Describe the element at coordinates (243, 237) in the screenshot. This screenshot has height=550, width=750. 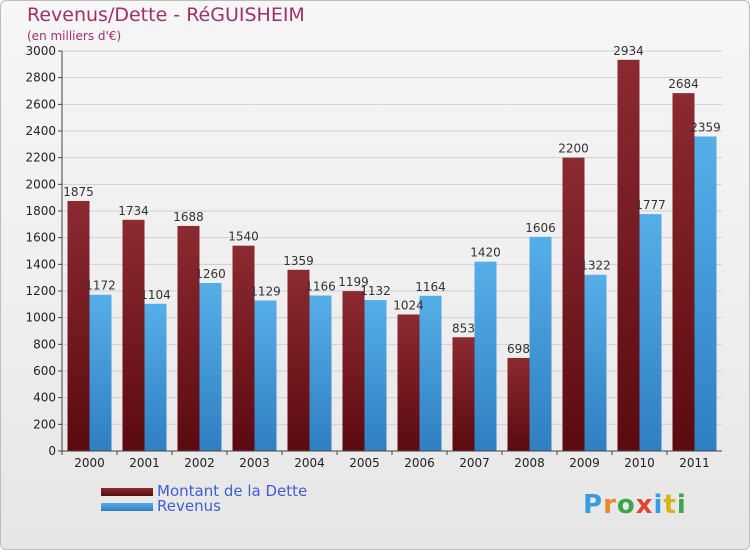
I see `data-label-dette: 1540` at that location.